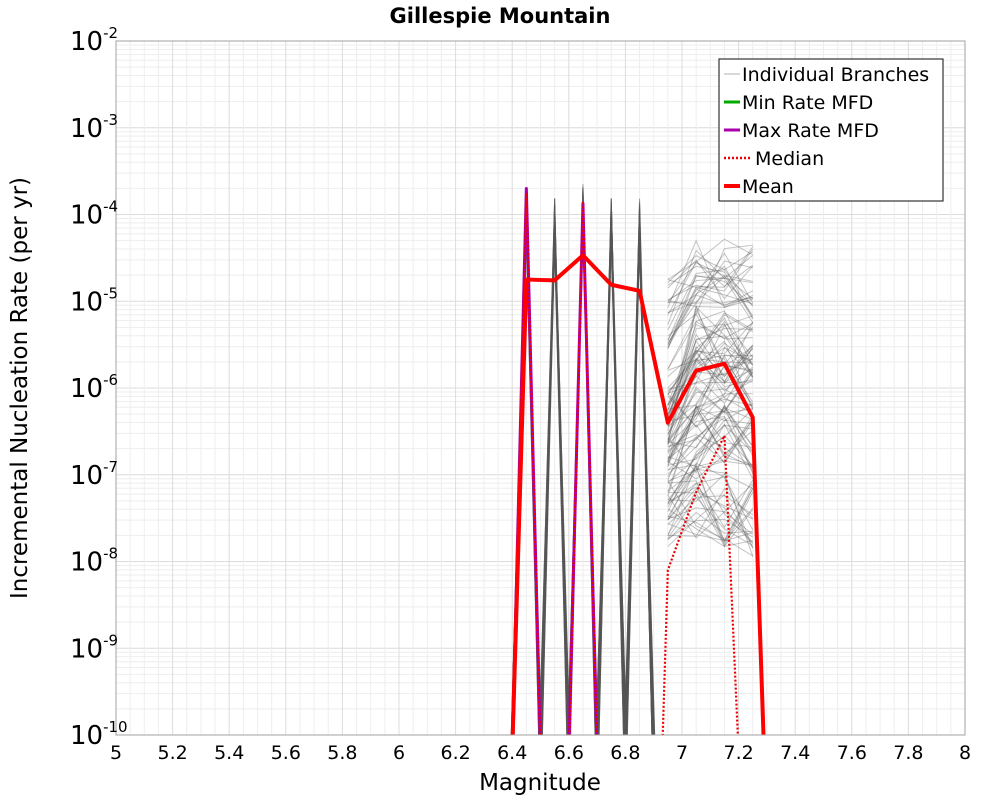 The image size is (1000, 800). What do you see at coordinates (116, 753) in the screenshot?
I see `x-tick-label: 5` at bounding box center [116, 753].